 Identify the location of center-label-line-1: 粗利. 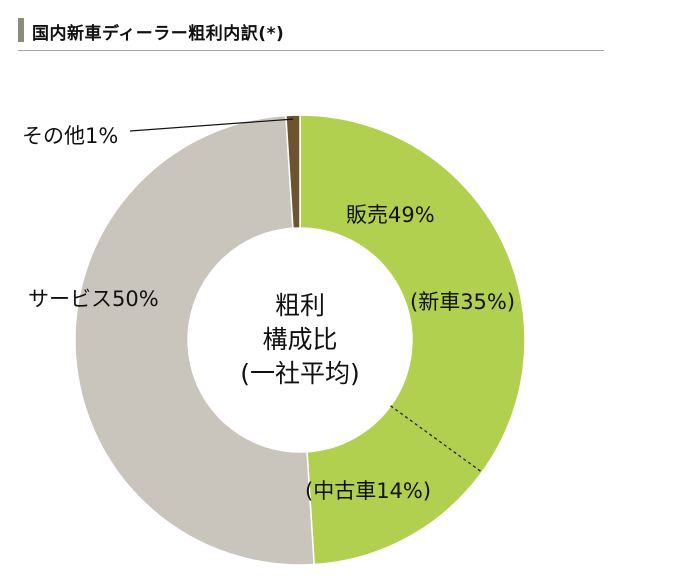
(300, 305).